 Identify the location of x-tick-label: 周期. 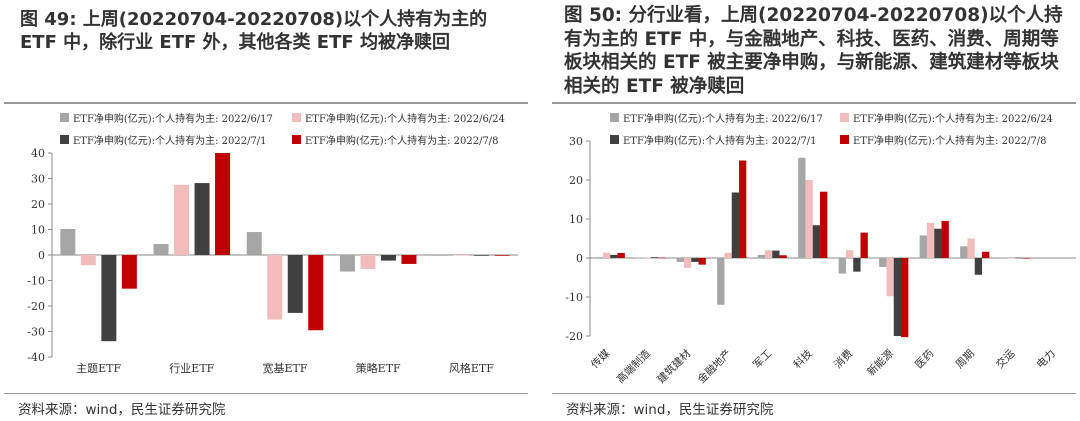
(965, 359).